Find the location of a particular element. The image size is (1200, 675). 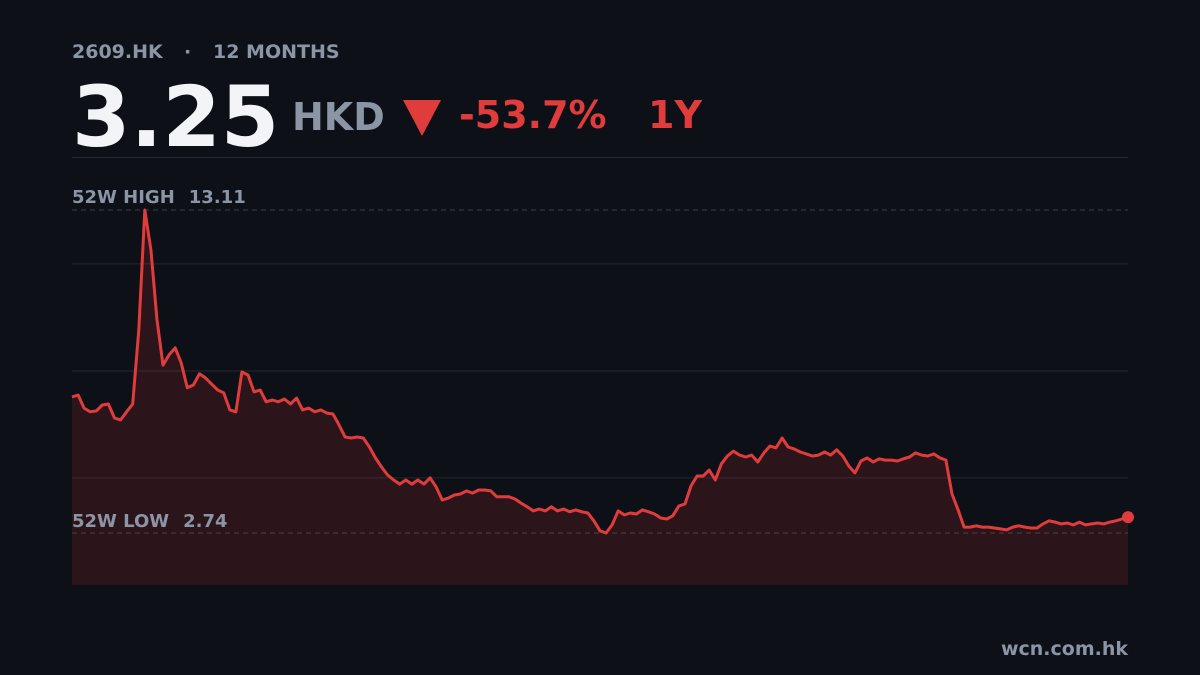

currency: HKD is located at coordinates (338, 117).